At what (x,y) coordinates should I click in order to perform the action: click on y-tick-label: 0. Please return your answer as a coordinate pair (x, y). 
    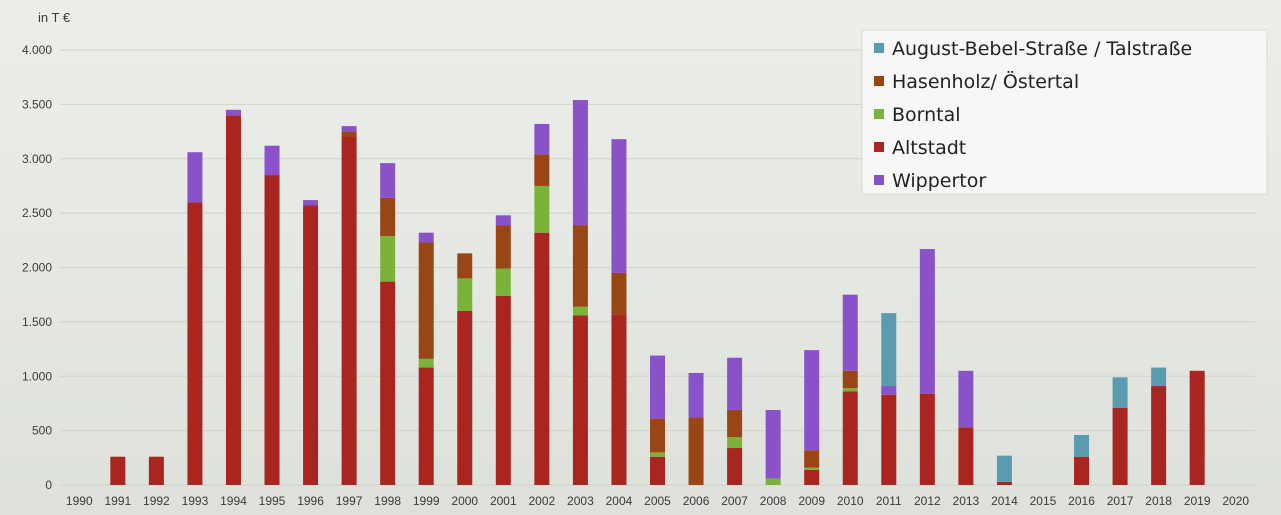
    Looking at the image, I should click on (48, 485).